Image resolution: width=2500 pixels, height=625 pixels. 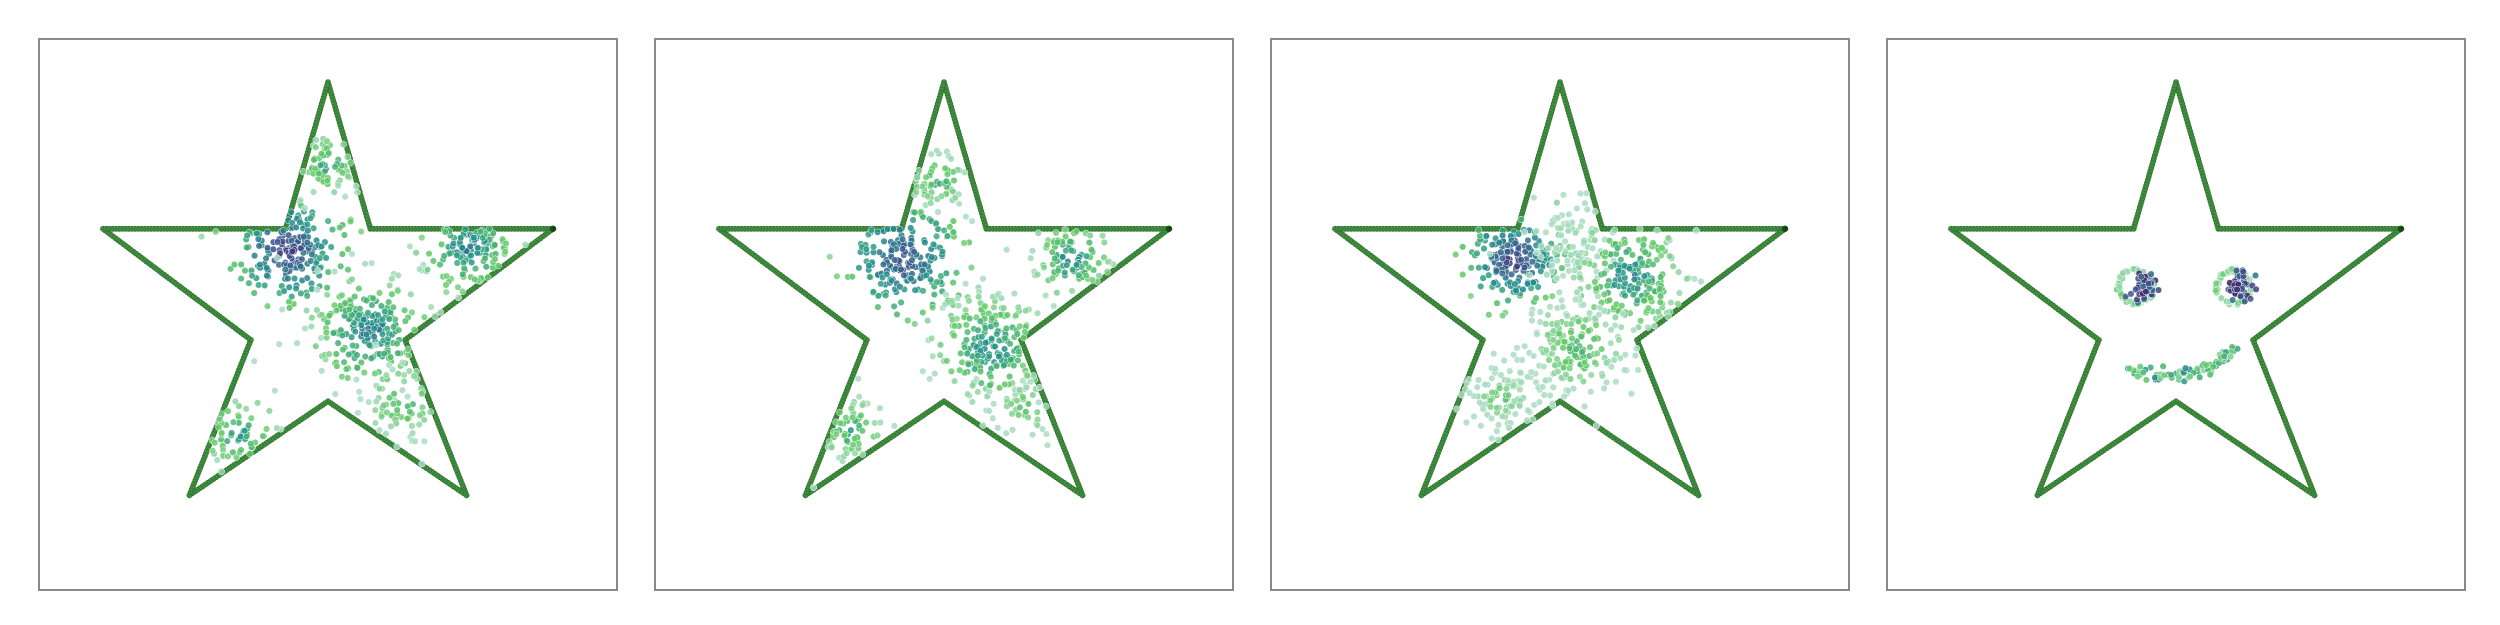 What do you see at coordinates (1560, 289) in the screenshot?
I see `star-boundary` at bounding box center [1560, 289].